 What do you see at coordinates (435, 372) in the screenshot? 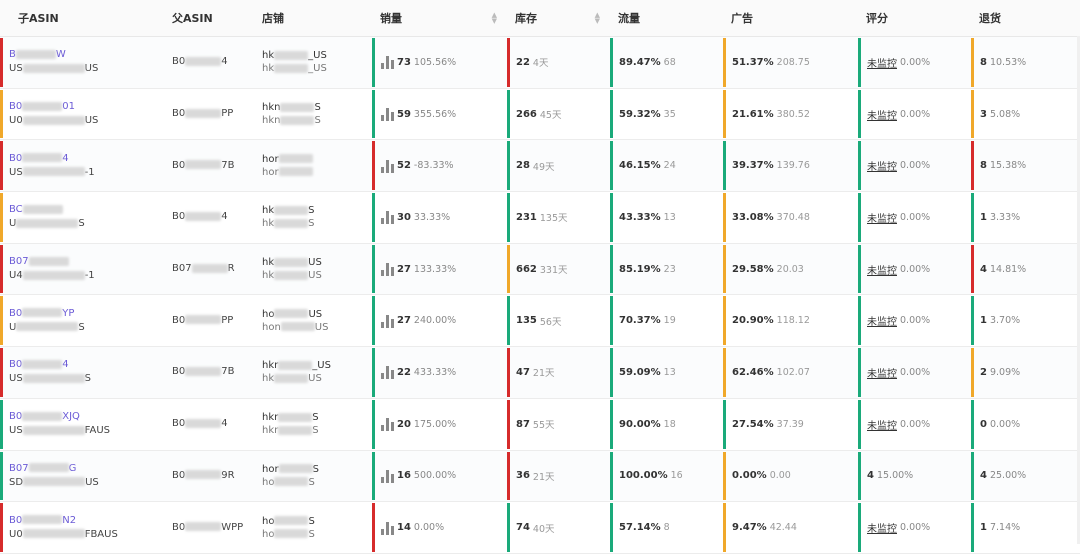
I see `sales-growth: 433.33%` at bounding box center [435, 372].